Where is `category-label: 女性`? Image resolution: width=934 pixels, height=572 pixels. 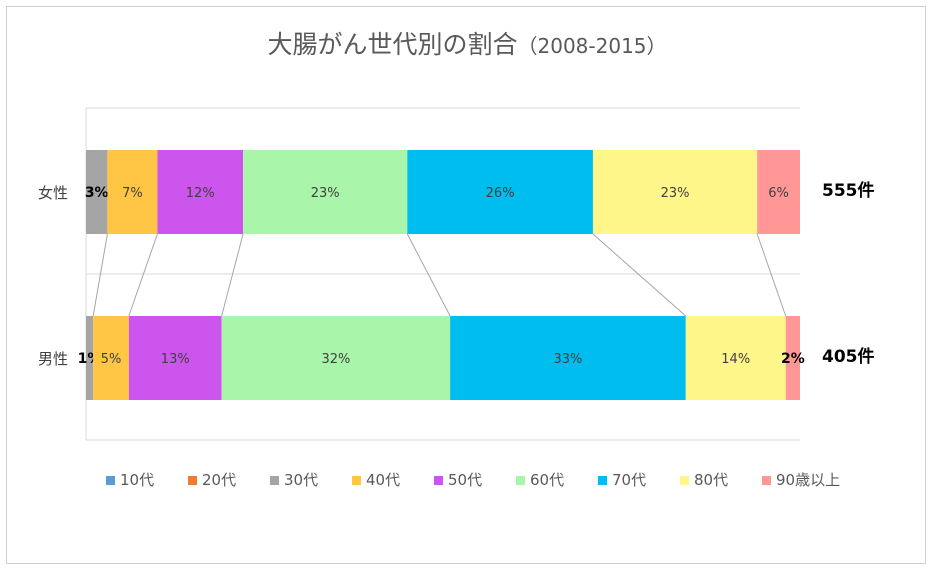
category-label: 女性 is located at coordinates (53, 193).